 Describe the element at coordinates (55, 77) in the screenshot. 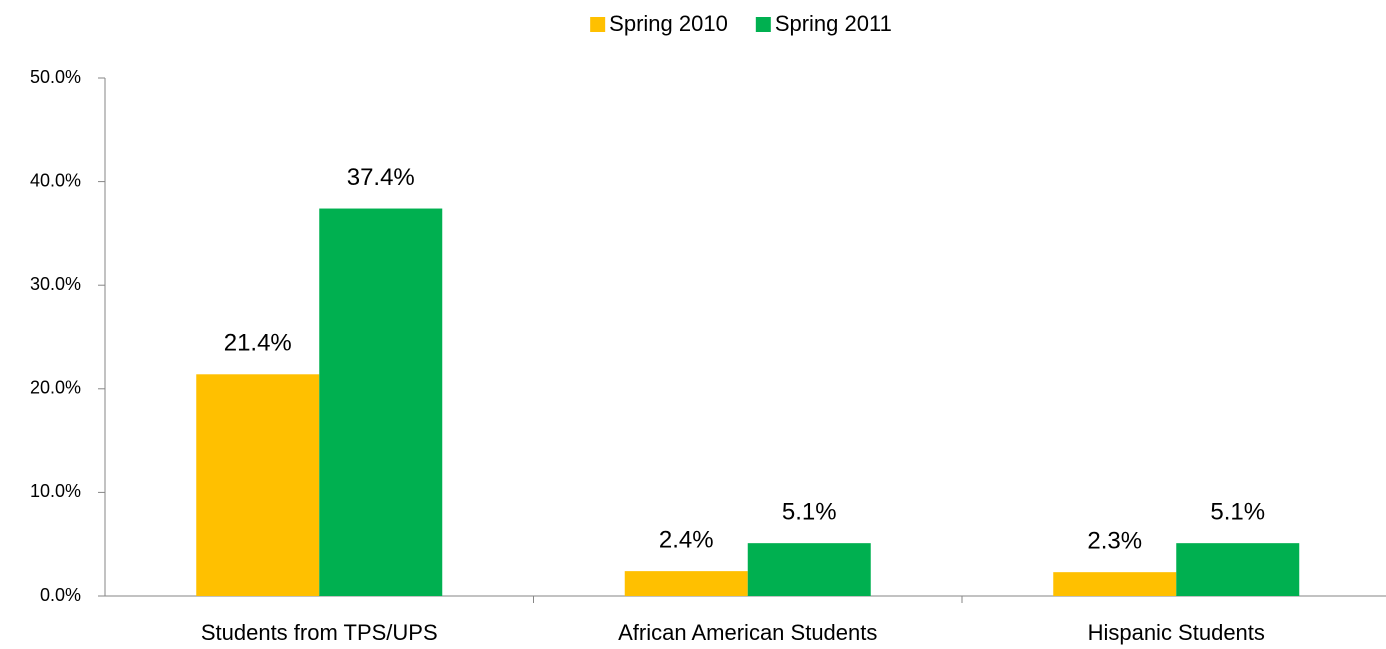

I see `y-tick-label: 50.0%` at that location.